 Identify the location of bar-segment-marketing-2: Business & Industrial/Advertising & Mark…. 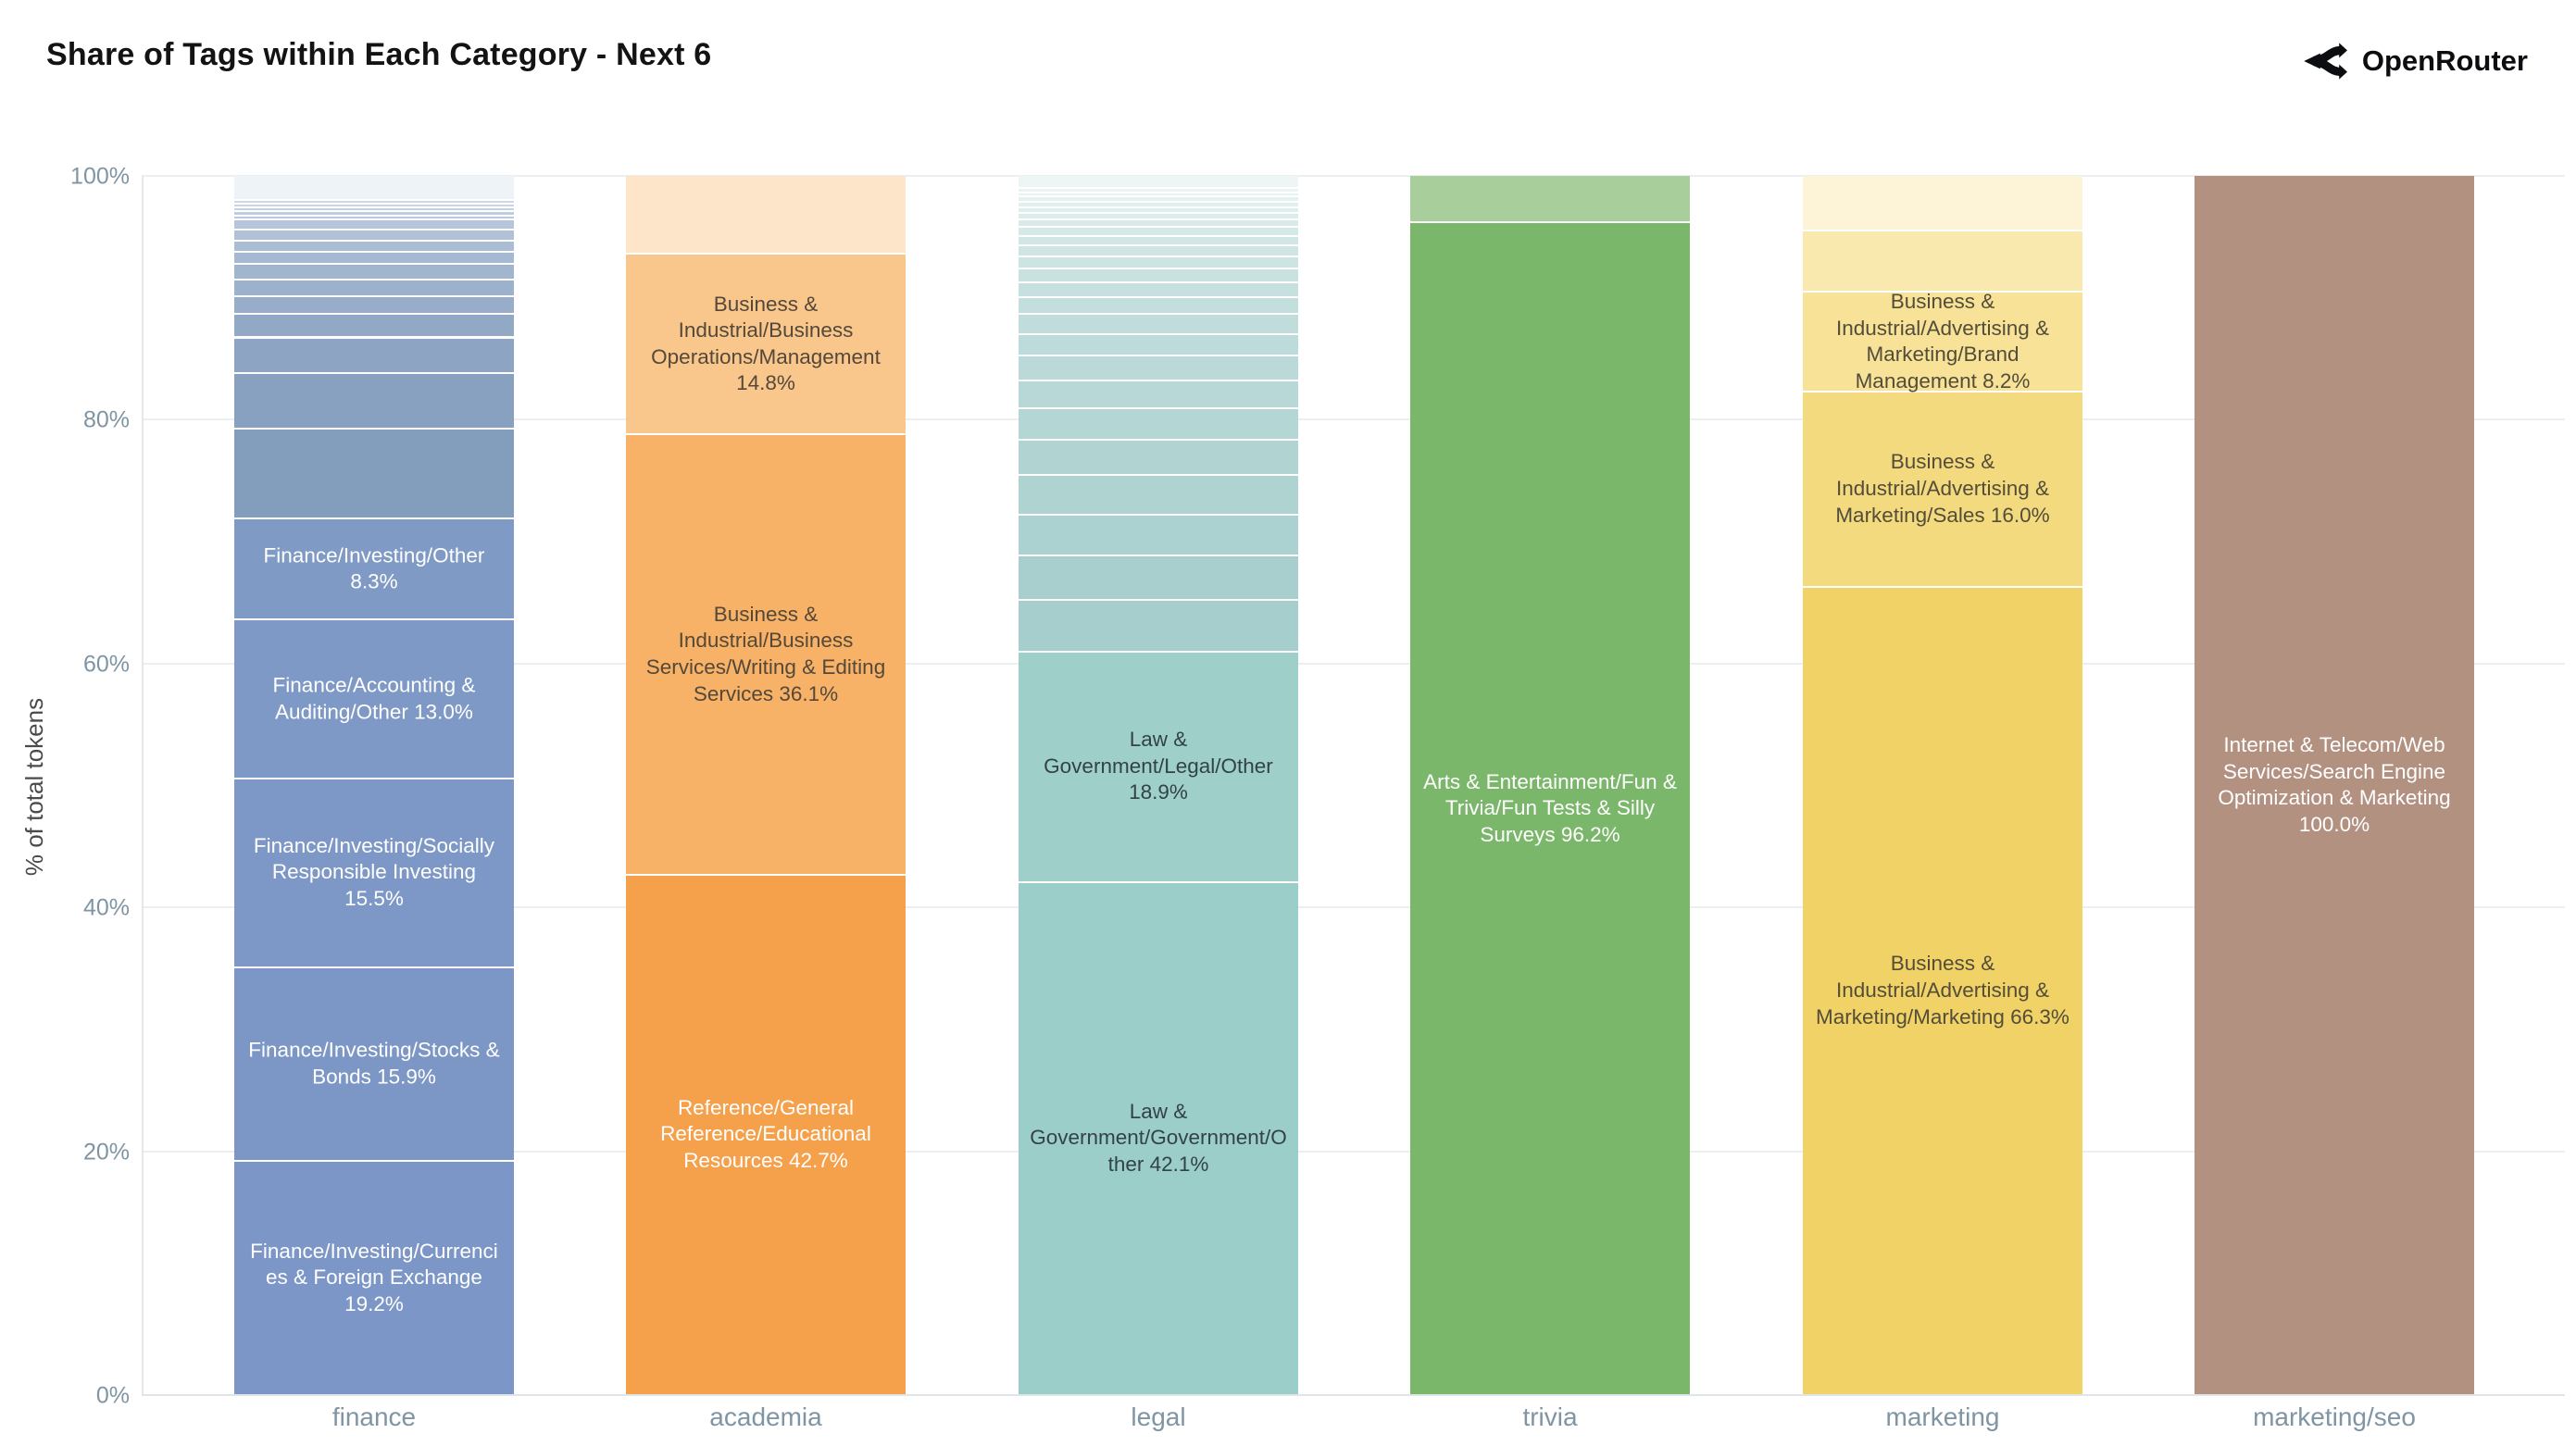
(1942, 341).